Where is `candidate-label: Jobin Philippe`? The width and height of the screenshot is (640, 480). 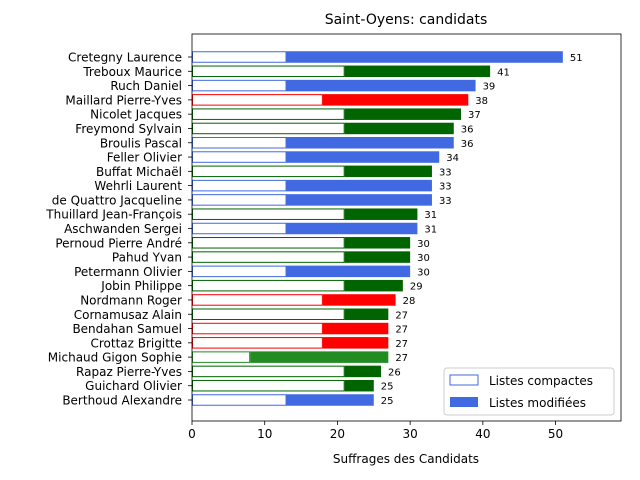
candidate-label: Jobin Philippe is located at coordinates (141, 286).